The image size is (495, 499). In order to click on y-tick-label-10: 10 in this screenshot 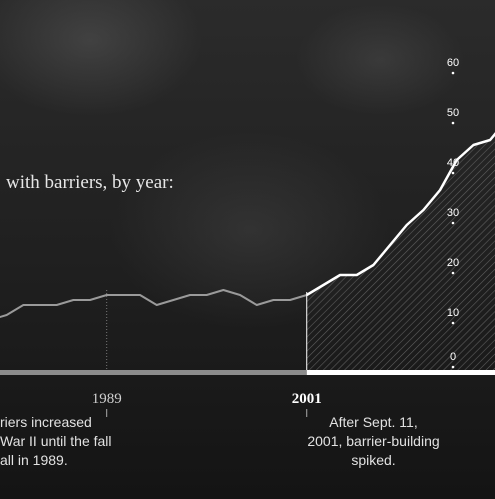, I will do `click(453, 313)`.